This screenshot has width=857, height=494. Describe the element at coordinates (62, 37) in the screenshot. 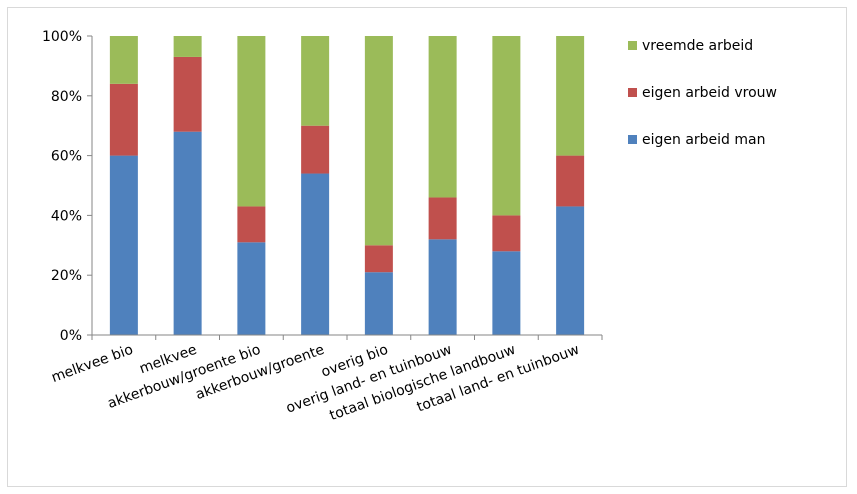

I see `y-tick-label: 100%` at that location.